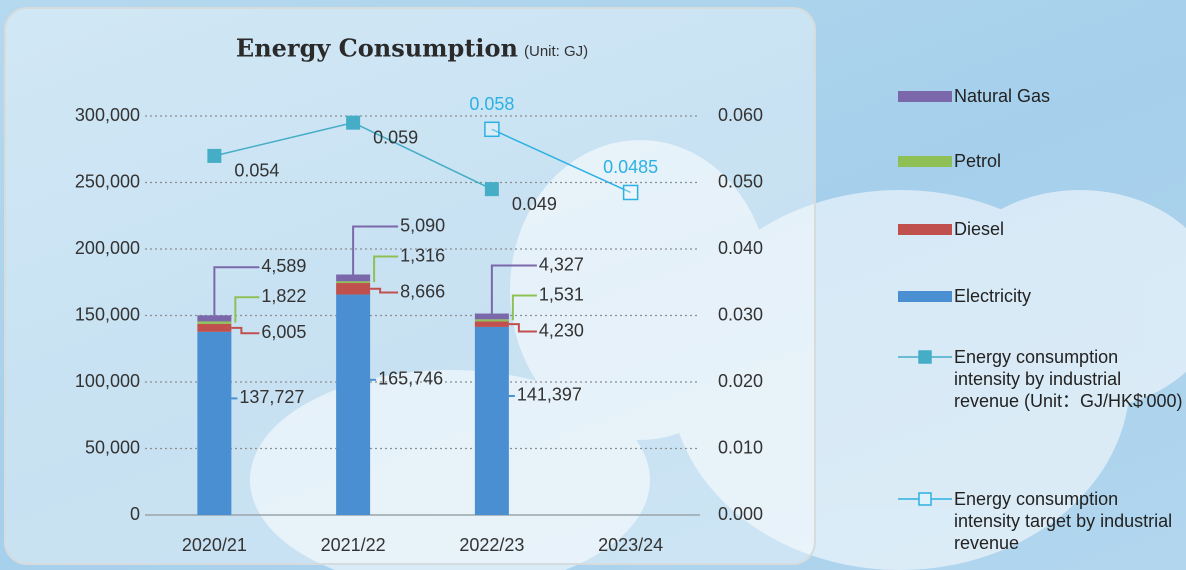 The width and height of the screenshot is (1186, 570). Describe the element at coordinates (740, 181) in the screenshot. I see `y2-tick-label: 0.050` at that location.